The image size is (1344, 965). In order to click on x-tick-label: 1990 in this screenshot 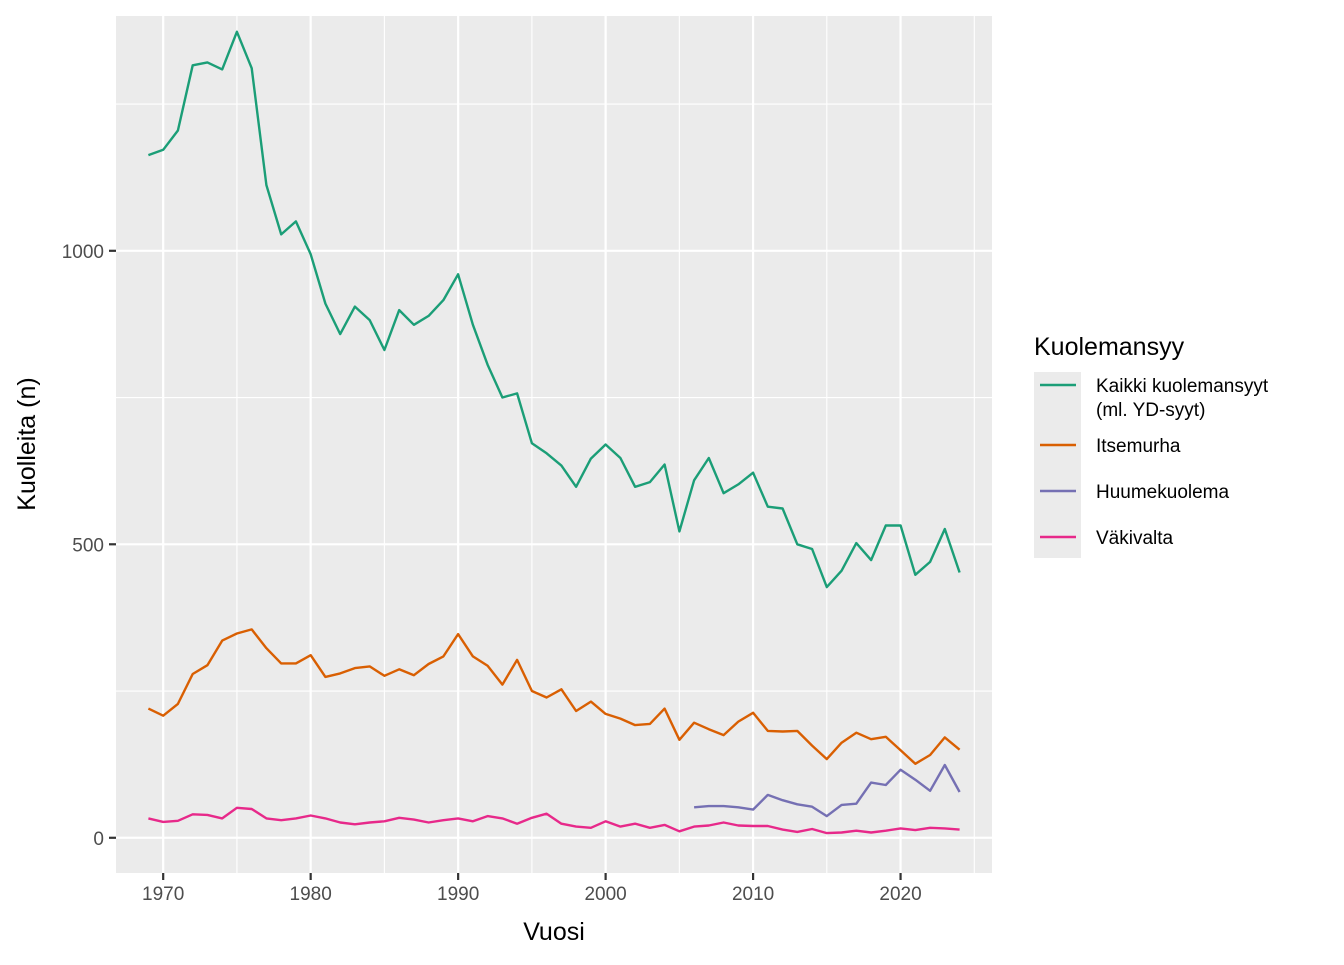, I will do `click(458, 894)`.